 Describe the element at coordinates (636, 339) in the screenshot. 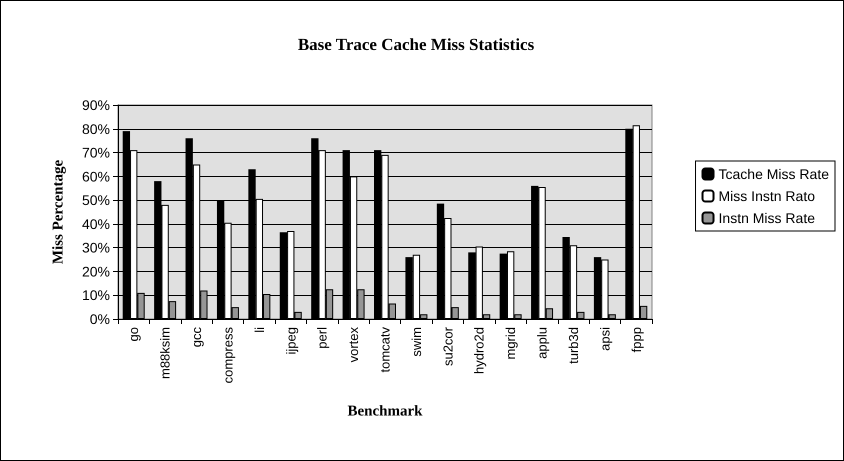

I see `x-tick-label: fppp` at that location.